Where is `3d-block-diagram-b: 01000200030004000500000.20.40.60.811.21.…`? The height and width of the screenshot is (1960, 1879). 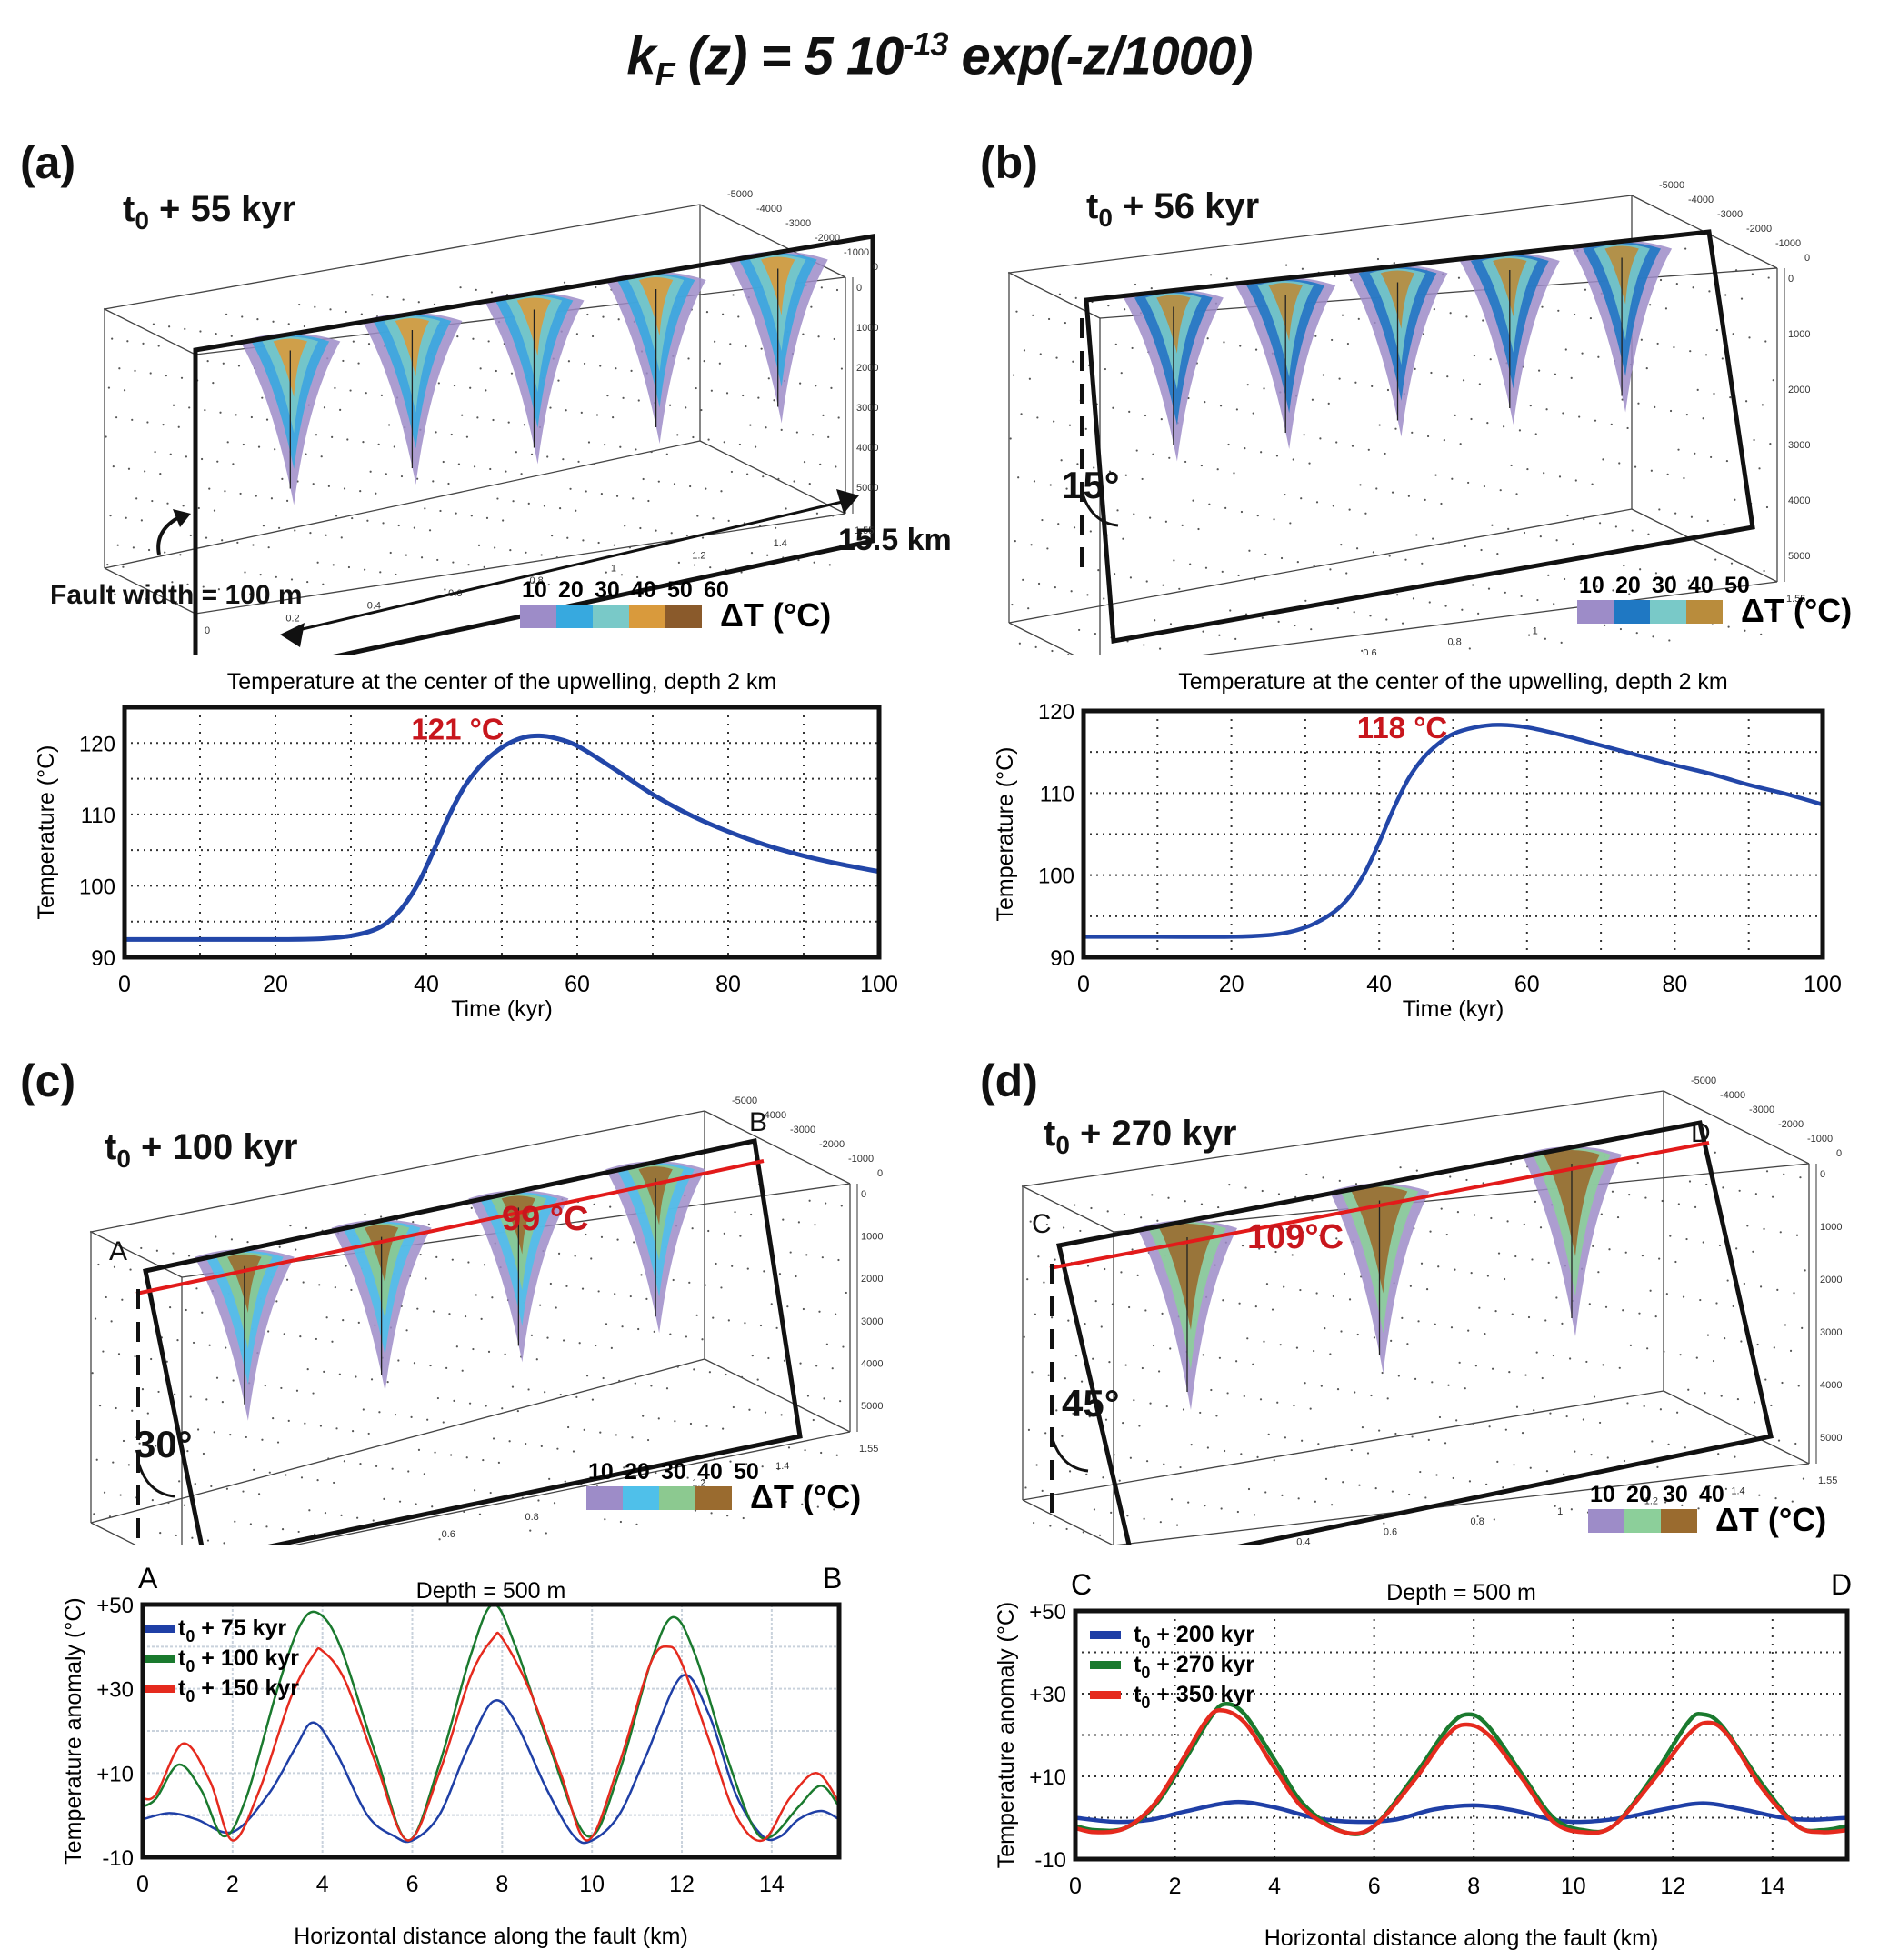
3d-block-diagram-b: 01000200030004000500000.20.40.60.811.21.… is located at coordinates (1429, 418).